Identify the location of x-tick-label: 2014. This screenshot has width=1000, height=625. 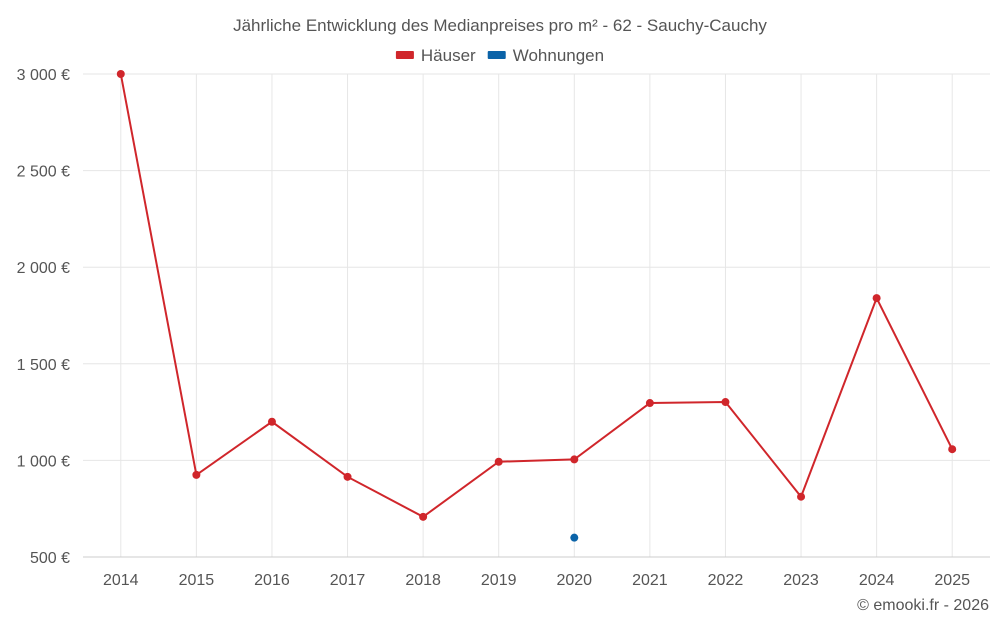
(121, 580).